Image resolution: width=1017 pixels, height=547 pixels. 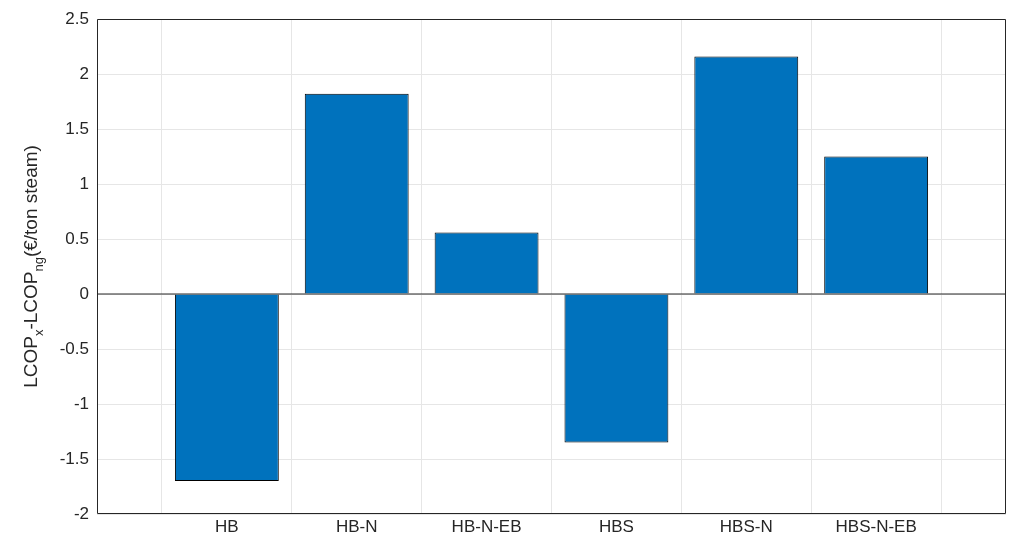 I want to click on y-tick-label: 1, so click(x=84, y=183).